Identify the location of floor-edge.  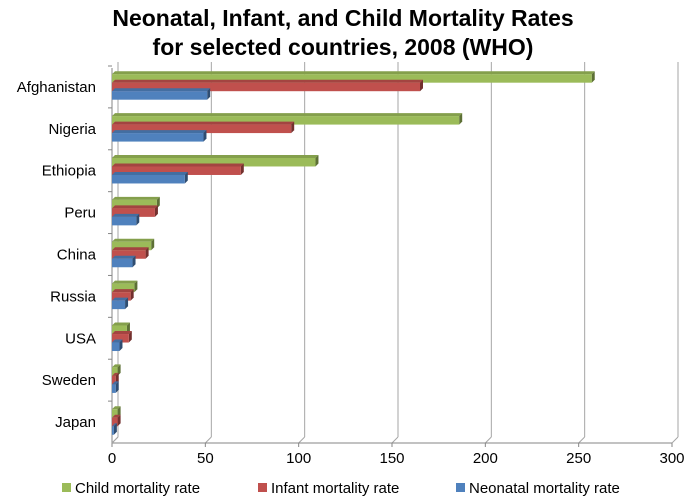
(115, 440).